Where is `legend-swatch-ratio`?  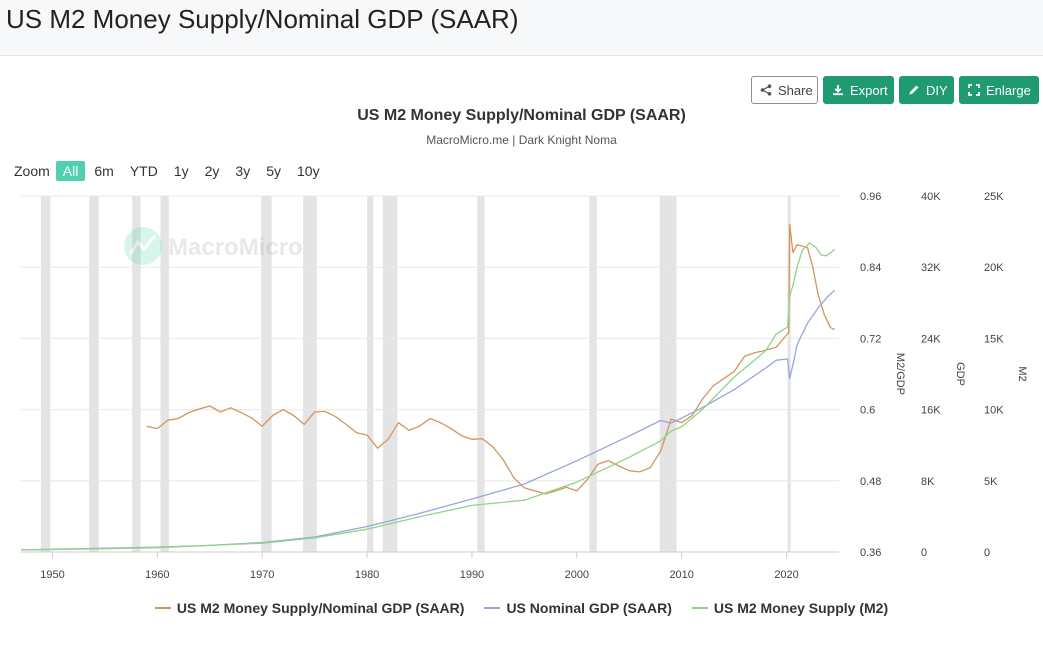 legend-swatch-ratio is located at coordinates (162, 608).